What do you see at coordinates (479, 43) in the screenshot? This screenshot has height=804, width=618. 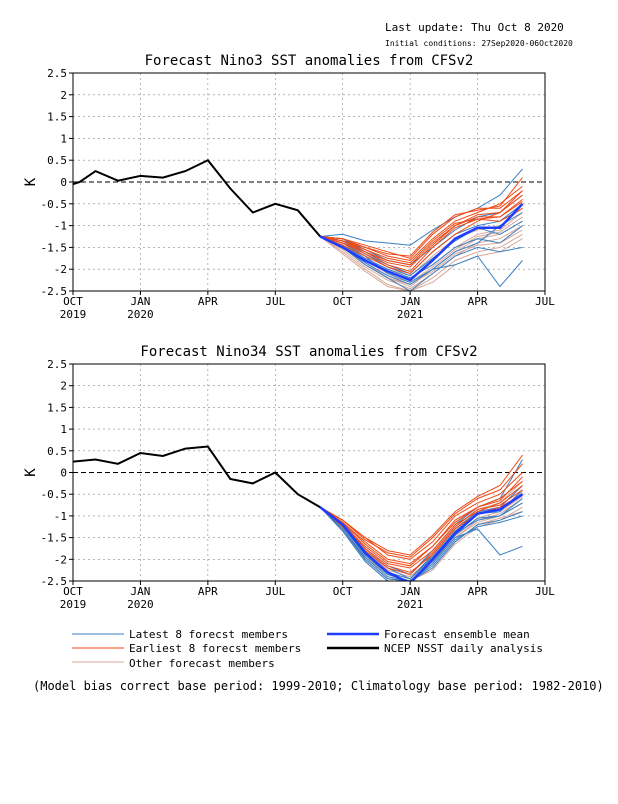 I see `initial-conditions-text: Initial conditions: 27Sep2020-06Oct2020` at bounding box center [479, 43].